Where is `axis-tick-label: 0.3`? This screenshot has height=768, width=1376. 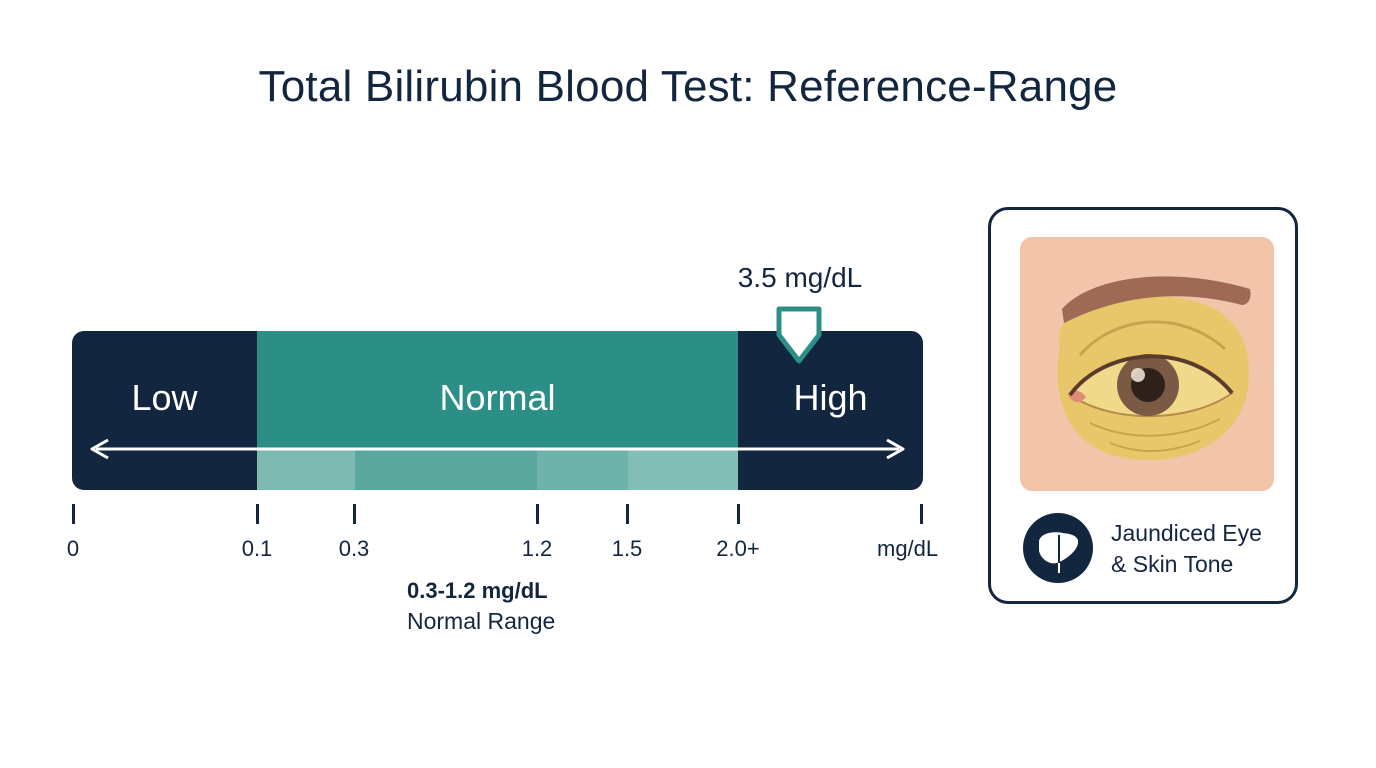 axis-tick-label: 0.3 is located at coordinates (354, 548).